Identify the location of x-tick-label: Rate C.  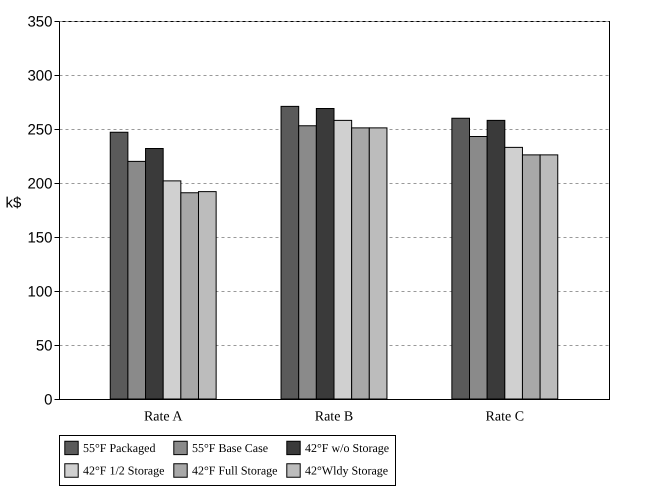
(505, 417).